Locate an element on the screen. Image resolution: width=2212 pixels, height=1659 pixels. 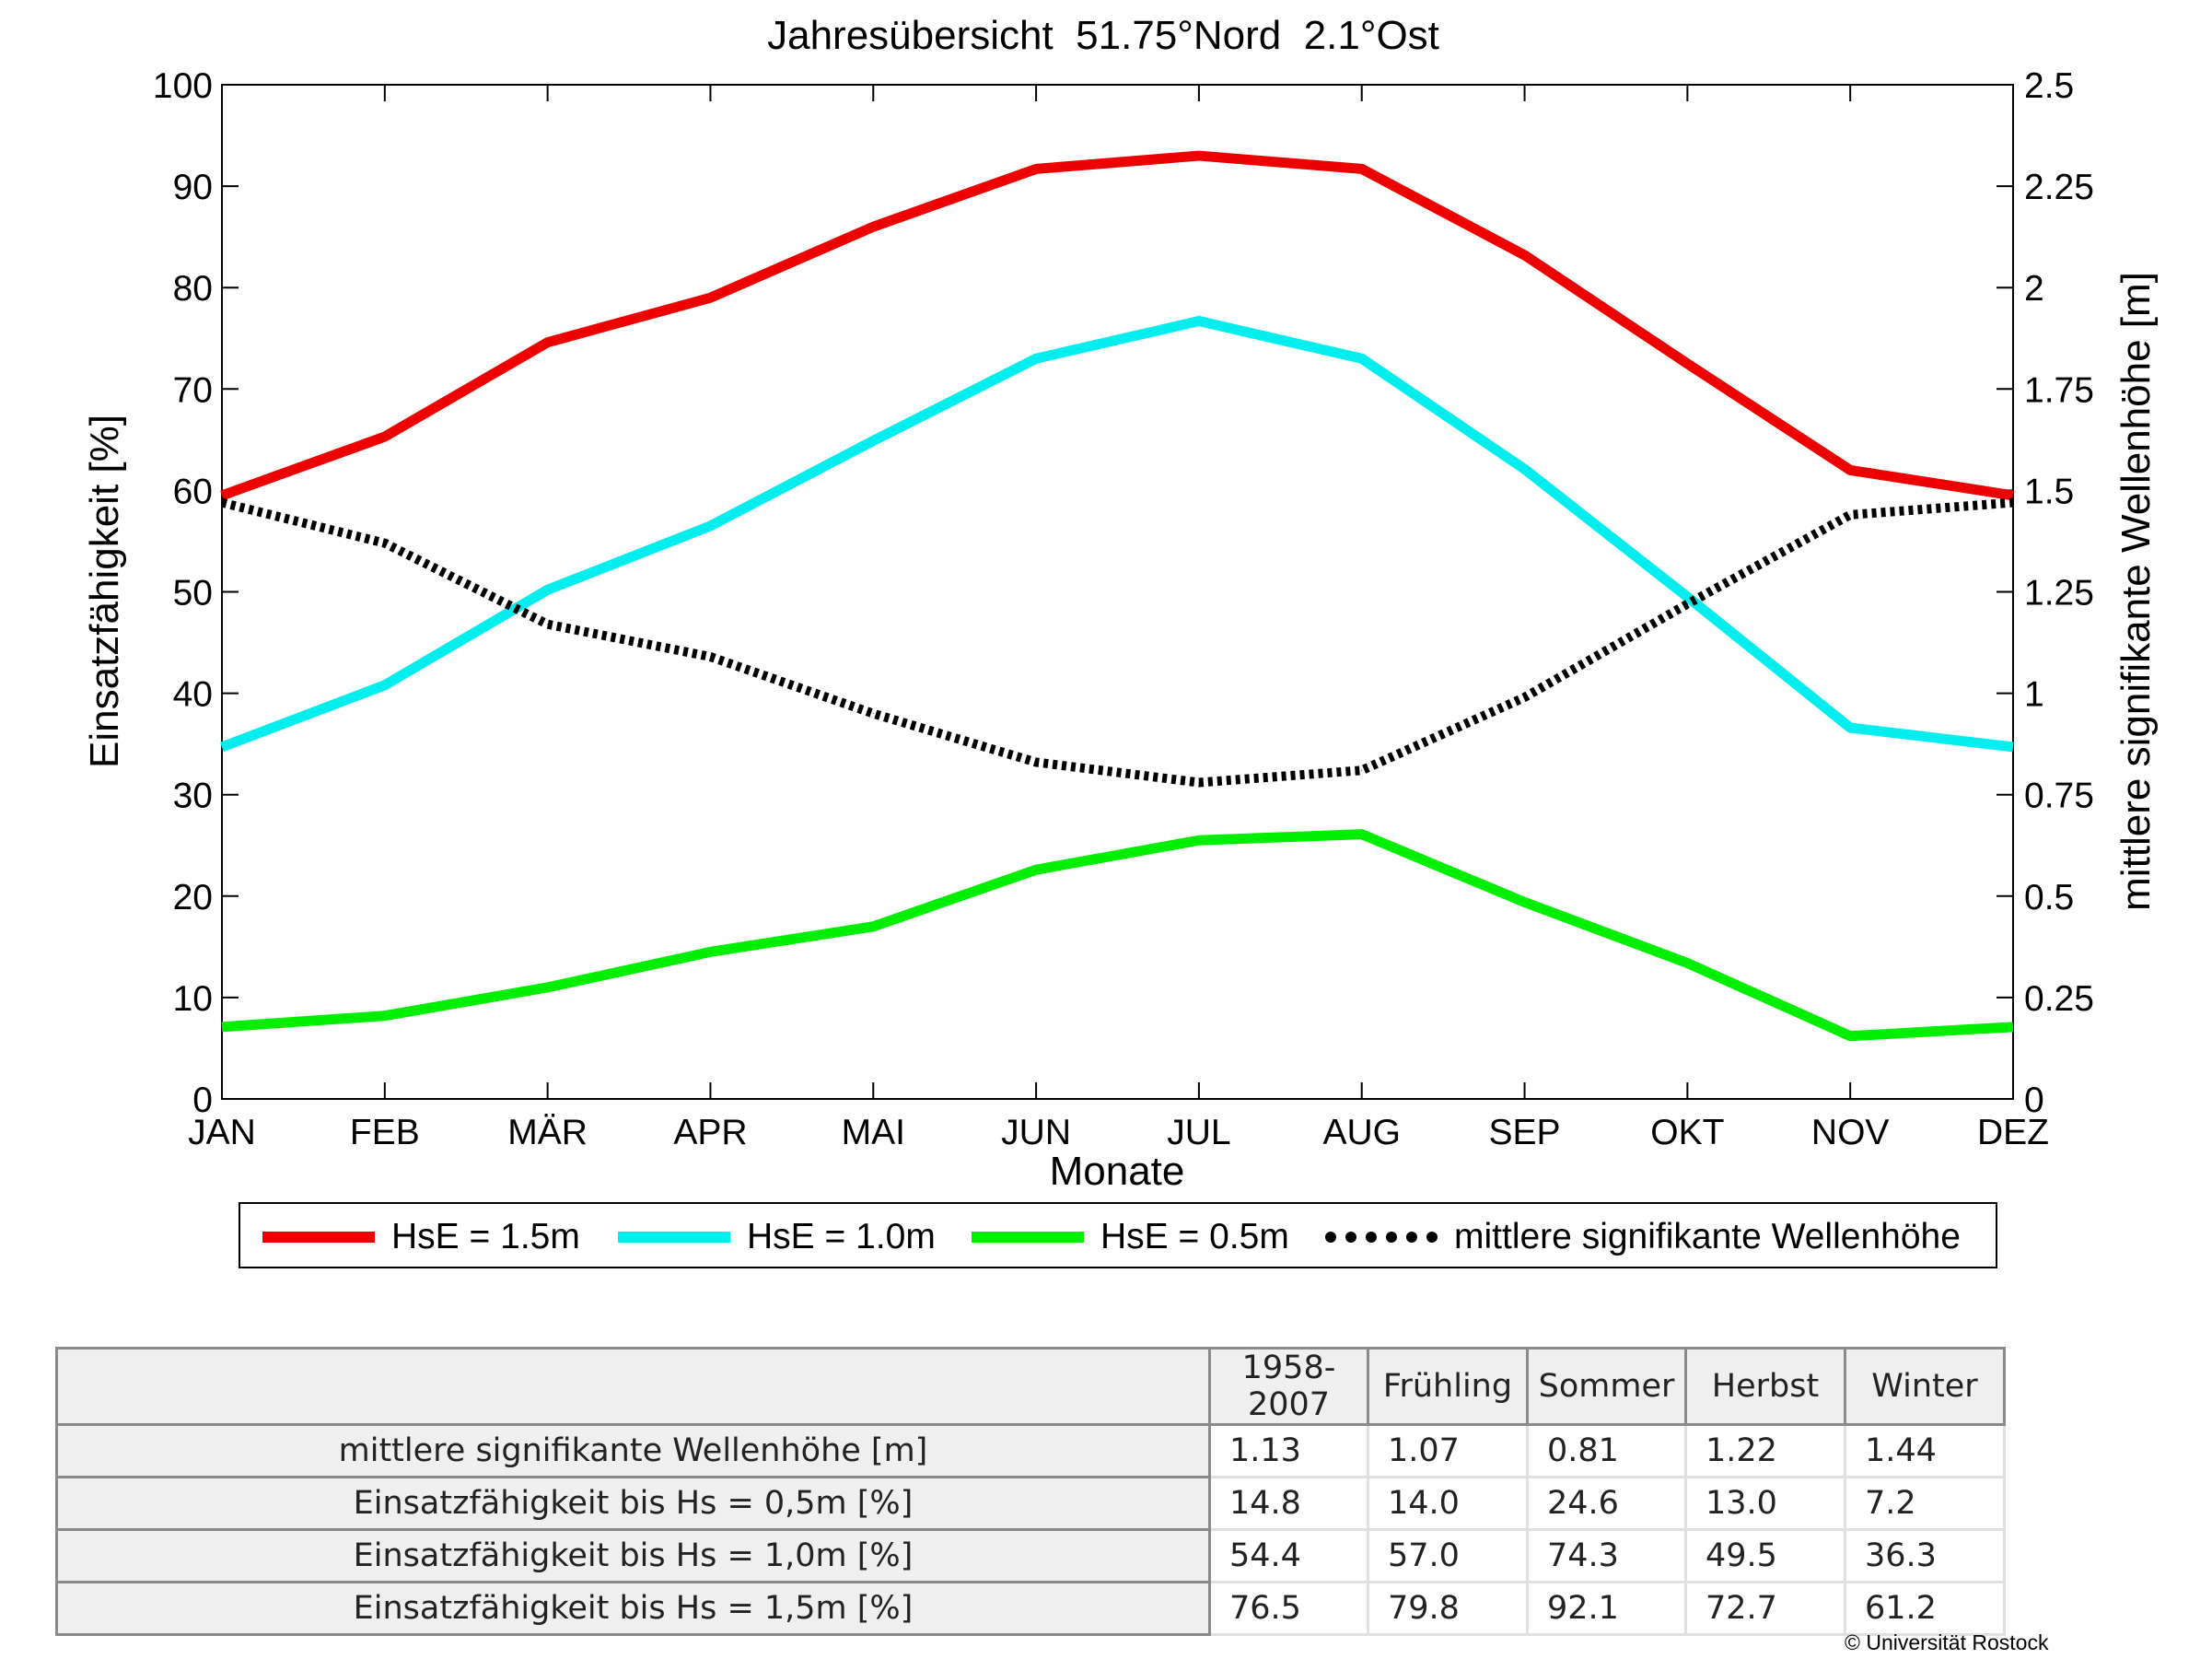
y2-tick-label: 1 is located at coordinates (2034, 695).